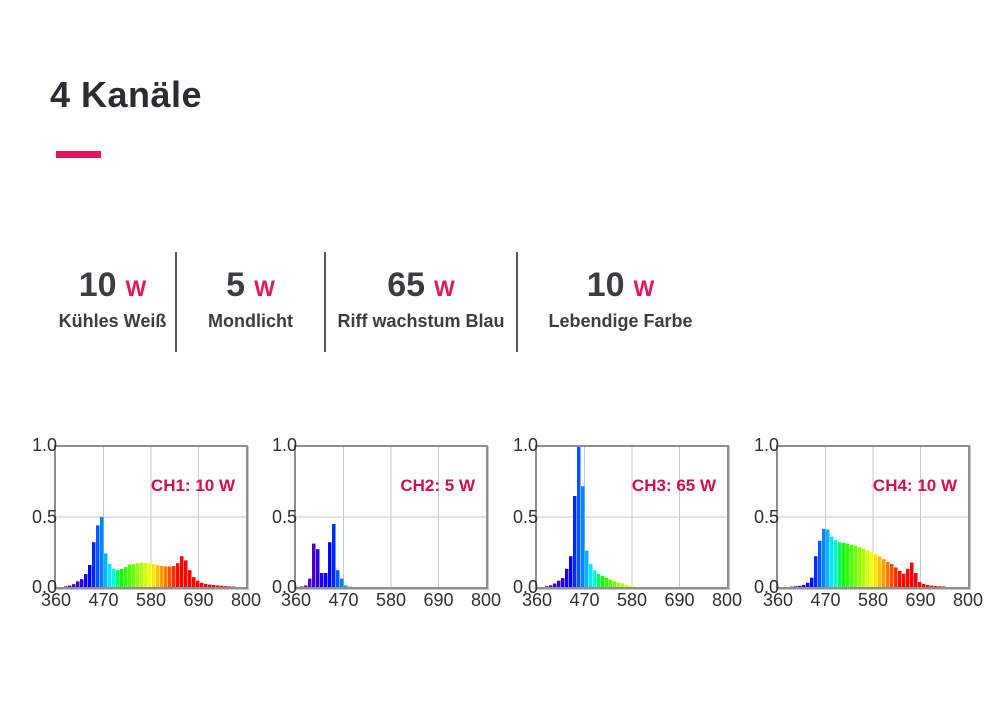  What do you see at coordinates (112, 321) in the screenshot?
I see `channel-1-name: Kühles Weiß` at bounding box center [112, 321].